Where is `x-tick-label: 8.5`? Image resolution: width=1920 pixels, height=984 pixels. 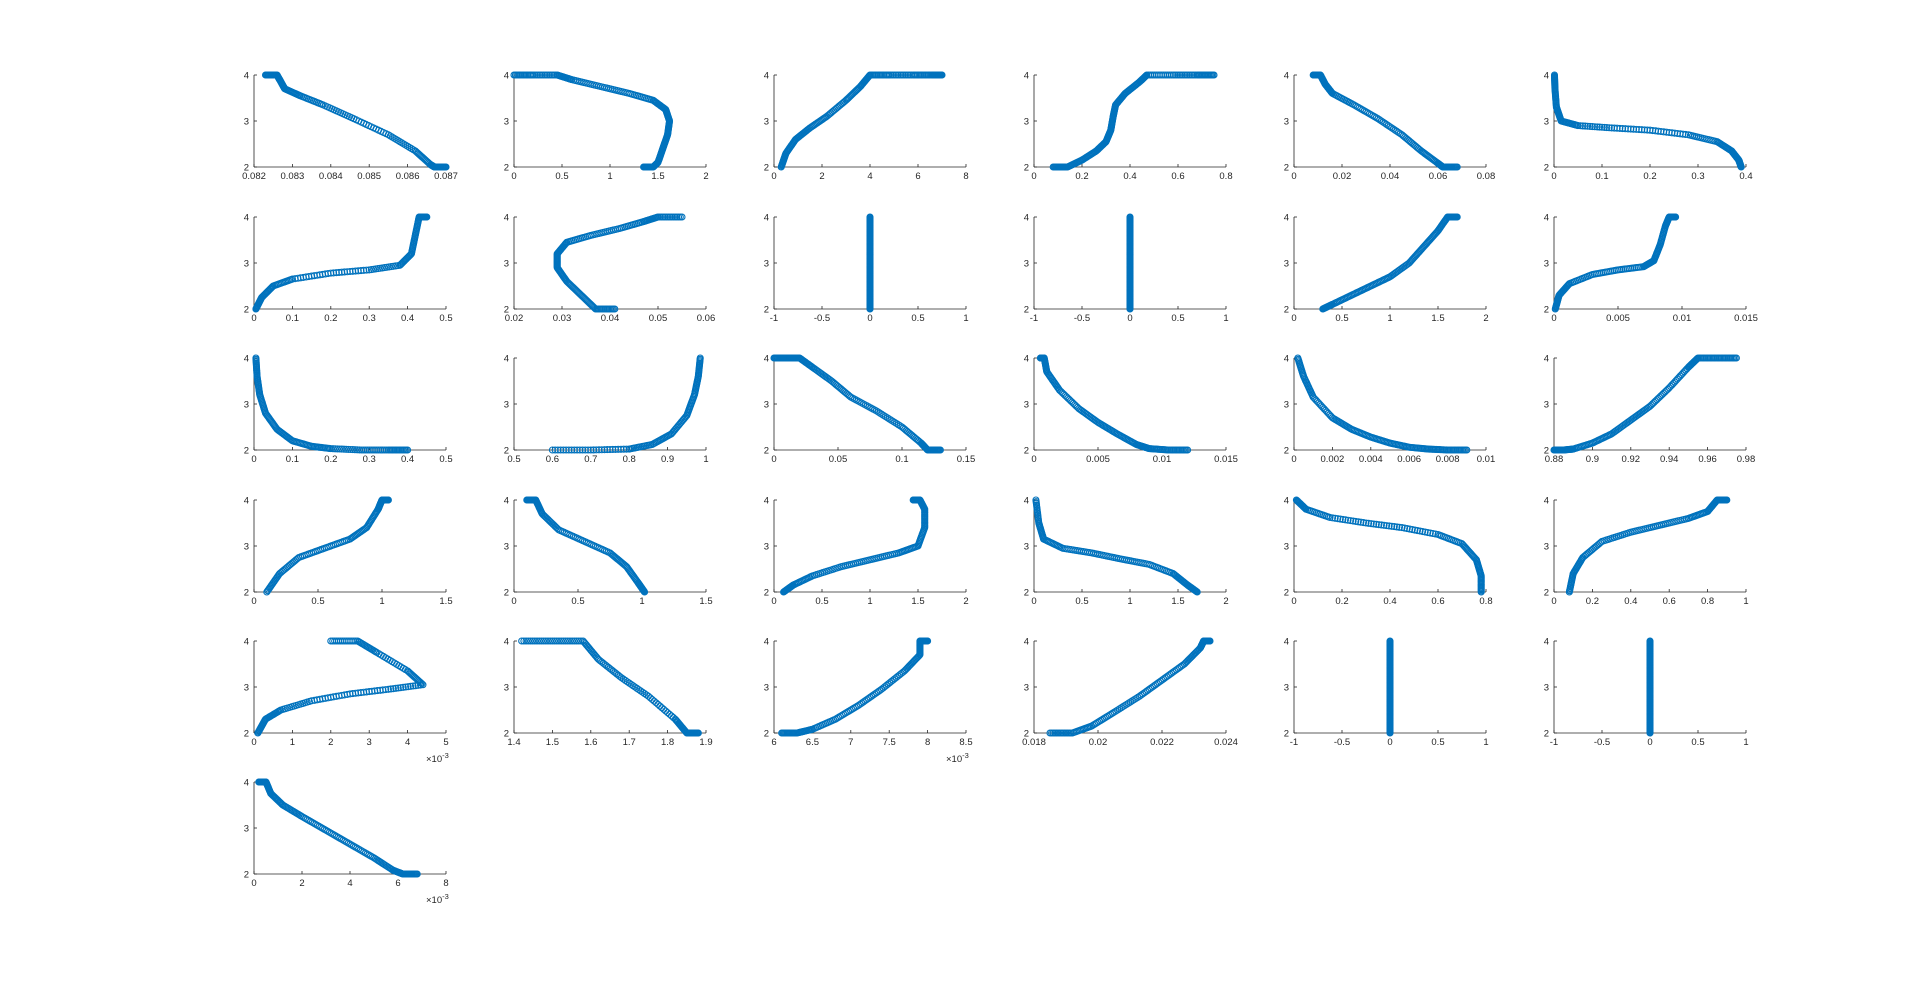 x-tick-label: 8.5 is located at coordinates (965, 742).